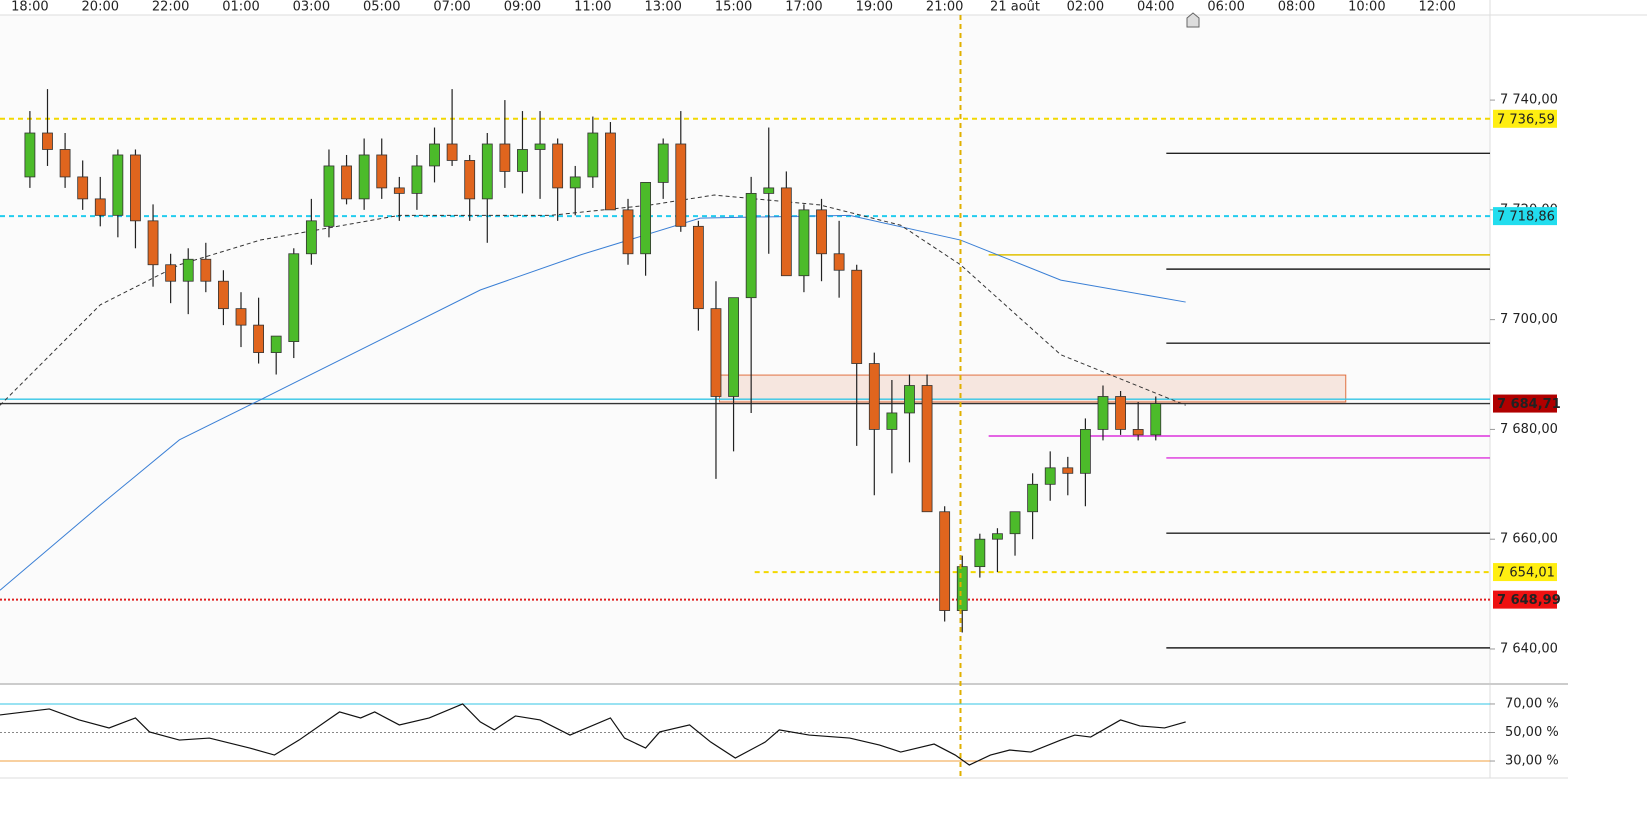  What do you see at coordinates (1529, 319) in the screenshot?
I see `y-tick-label: 7 700,00` at bounding box center [1529, 319].